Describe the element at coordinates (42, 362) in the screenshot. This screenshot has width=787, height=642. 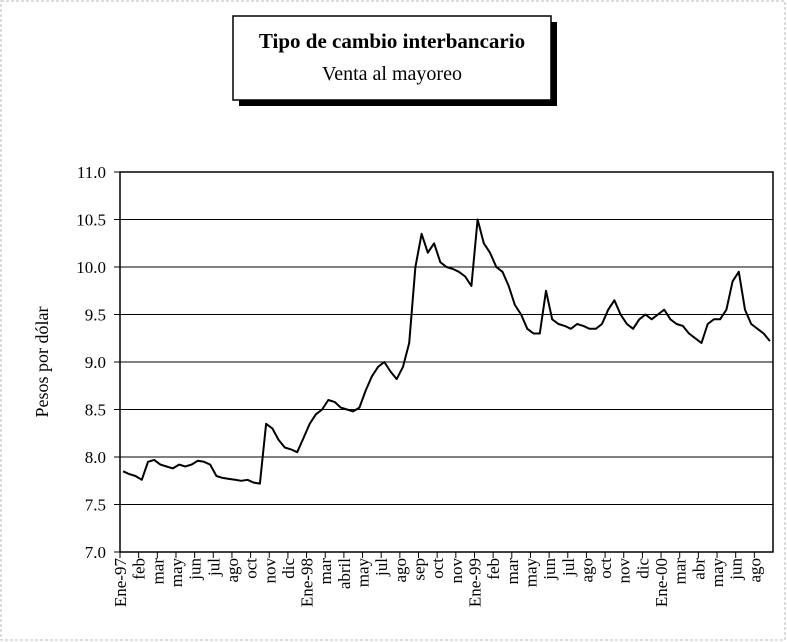
I see `y-axis-label: Pesos por dólar` at that location.